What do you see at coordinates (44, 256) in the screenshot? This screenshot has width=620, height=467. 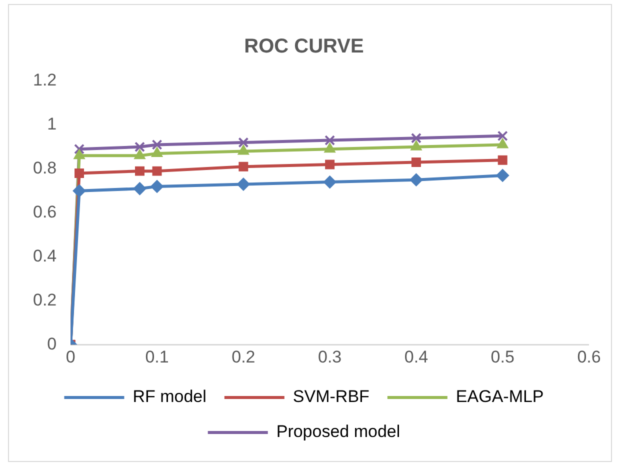 I see `y-tick-label: 0.4` at bounding box center [44, 256].